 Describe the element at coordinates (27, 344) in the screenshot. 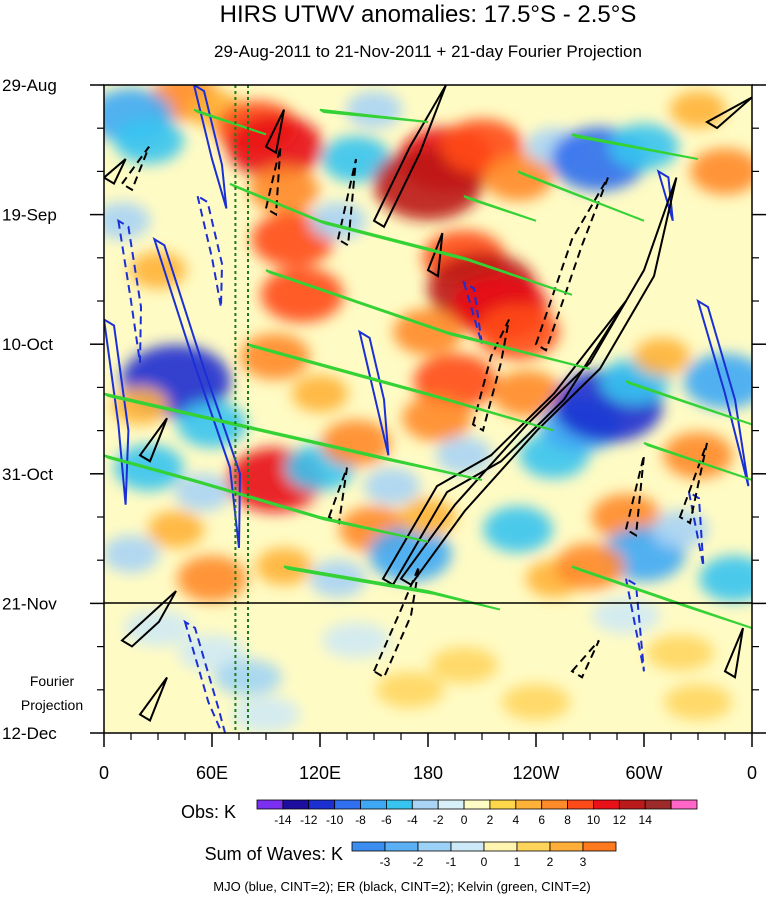

I see `y-tick-label: 10-Oct` at that location.